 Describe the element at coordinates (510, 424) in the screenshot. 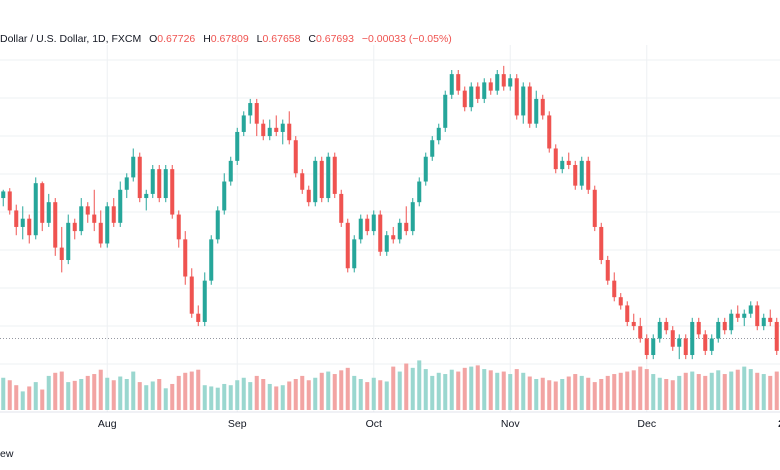

I see `x-tick-label: Nov` at that location.